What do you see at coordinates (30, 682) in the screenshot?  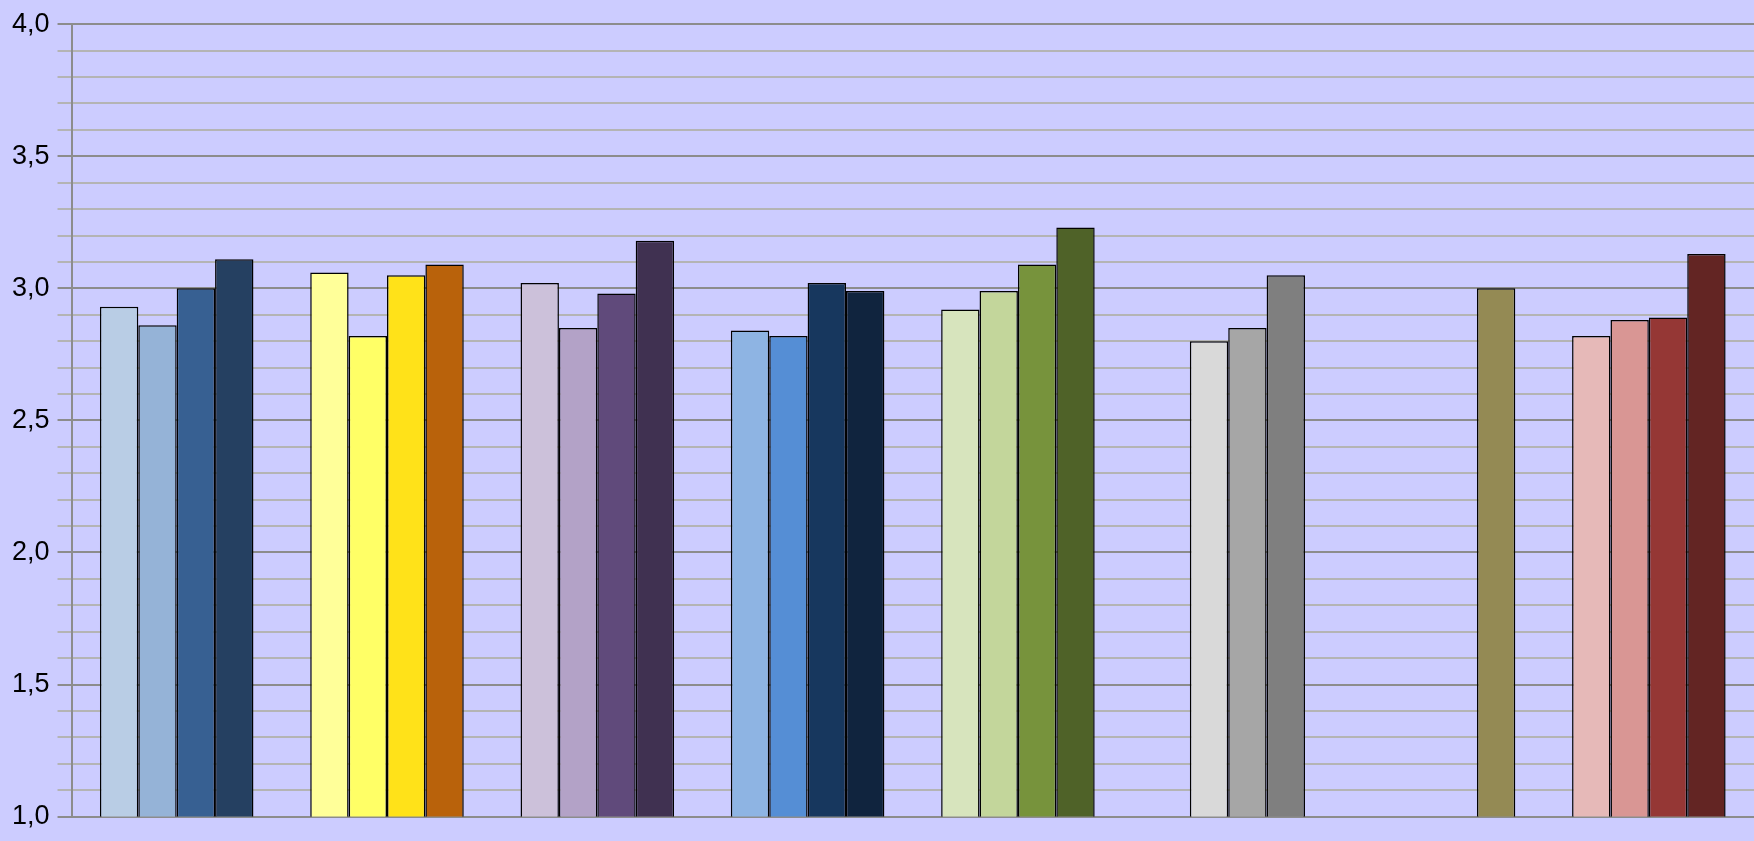 I see `y-tick-label: 1,5` at bounding box center [30, 682].